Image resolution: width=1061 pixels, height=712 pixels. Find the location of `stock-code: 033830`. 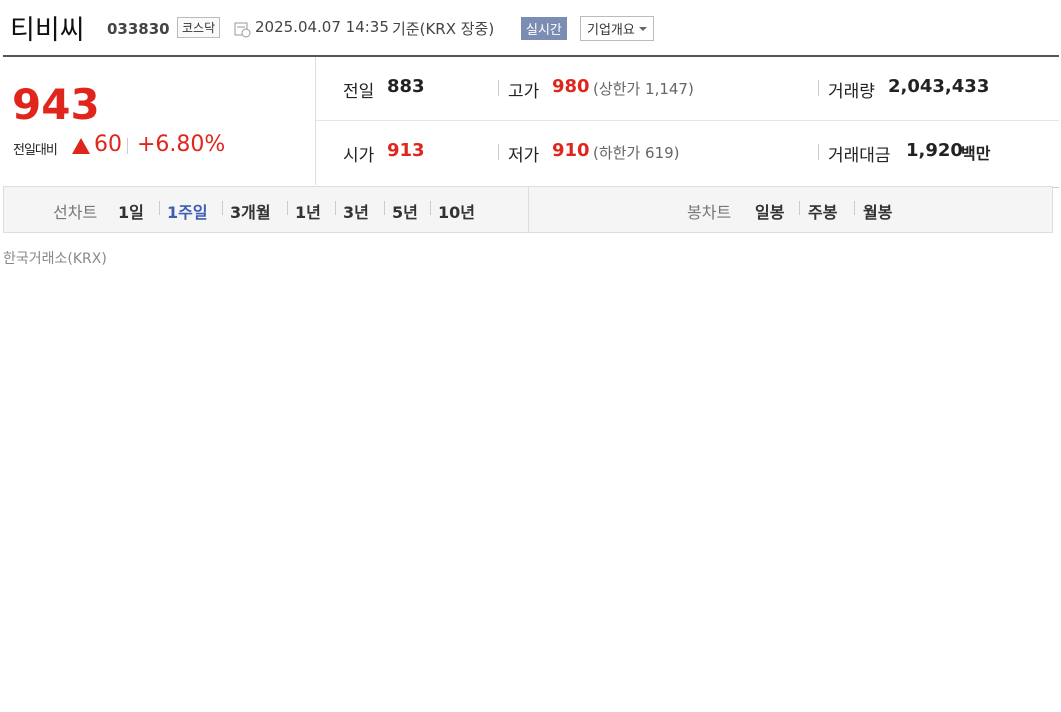

stock-code: 033830 is located at coordinates (138, 29).